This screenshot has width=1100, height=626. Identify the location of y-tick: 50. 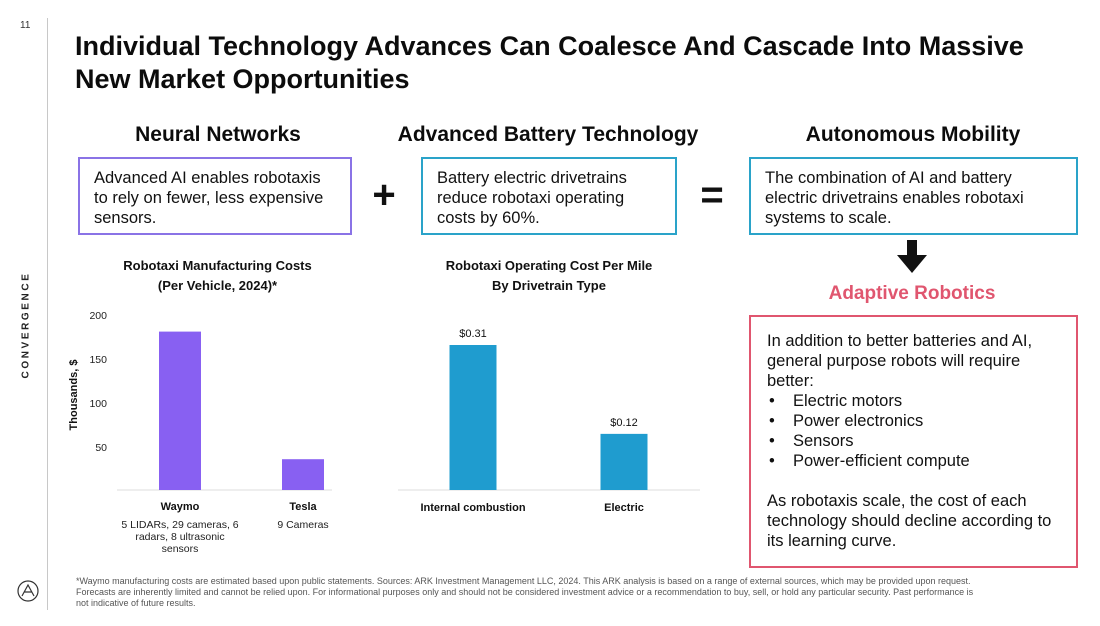
(101, 448).